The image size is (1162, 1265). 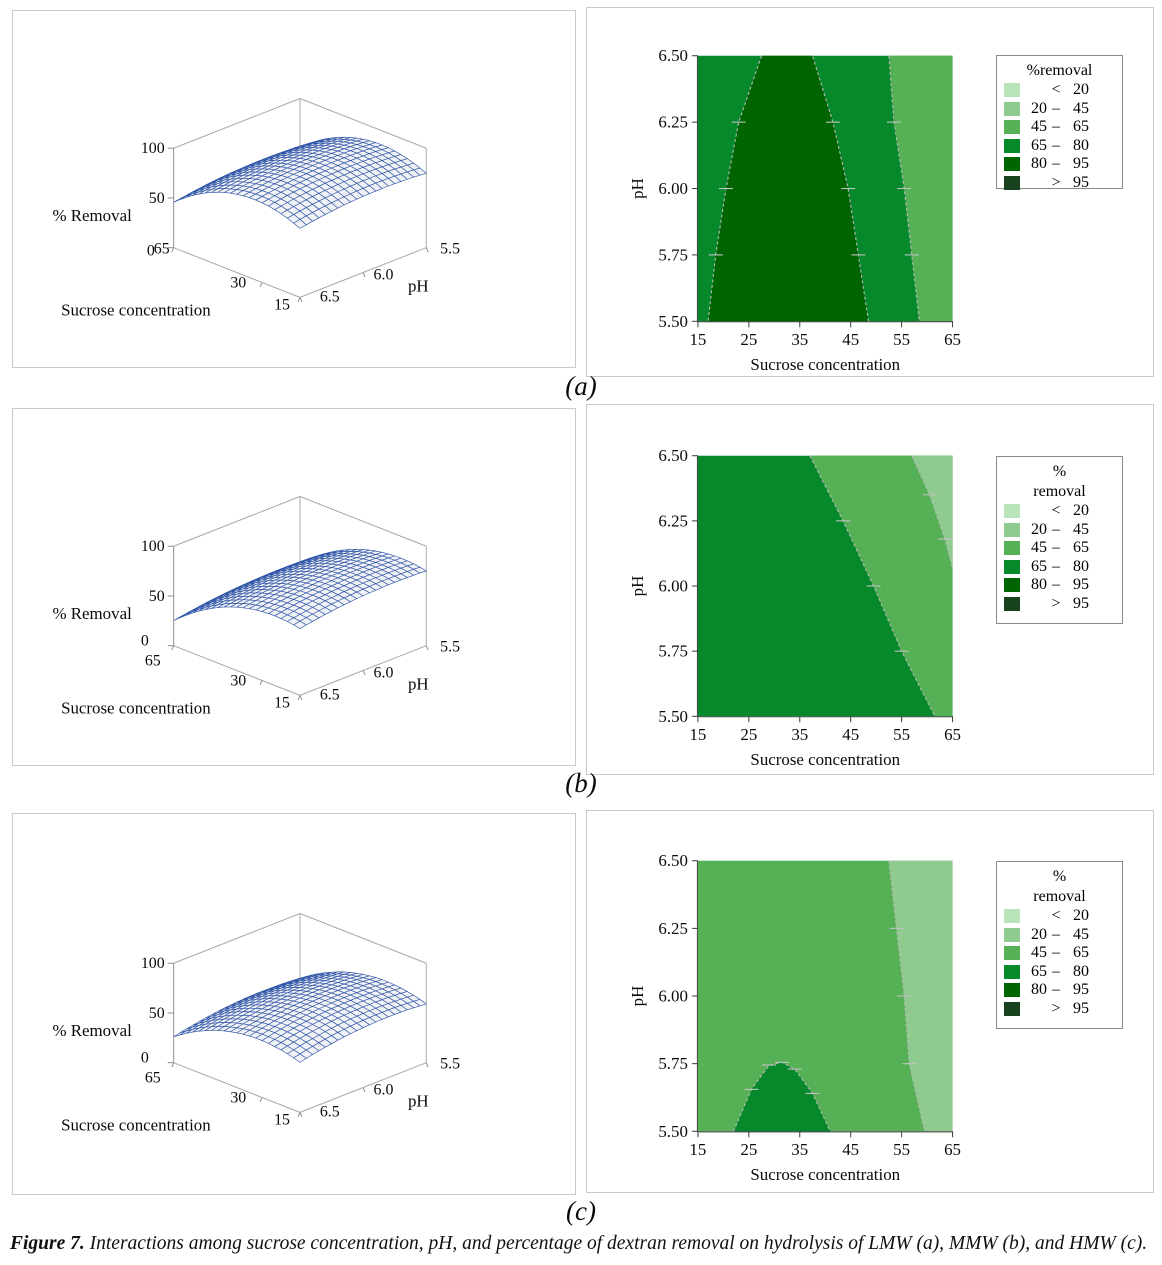 What do you see at coordinates (145, 1058) in the screenshot?
I see `svg-text: 0` at bounding box center [145, 1058].